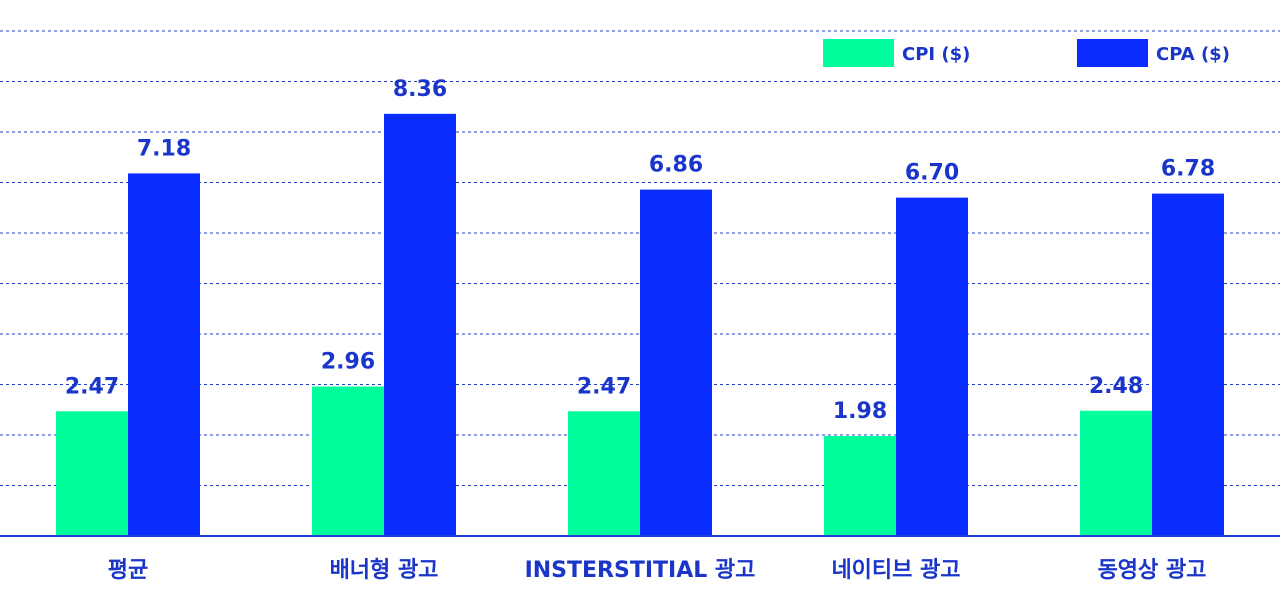 This screenshot has width=1280, height=606. I want to click on cpi-value-label: 2.48, so click(1116, 386).